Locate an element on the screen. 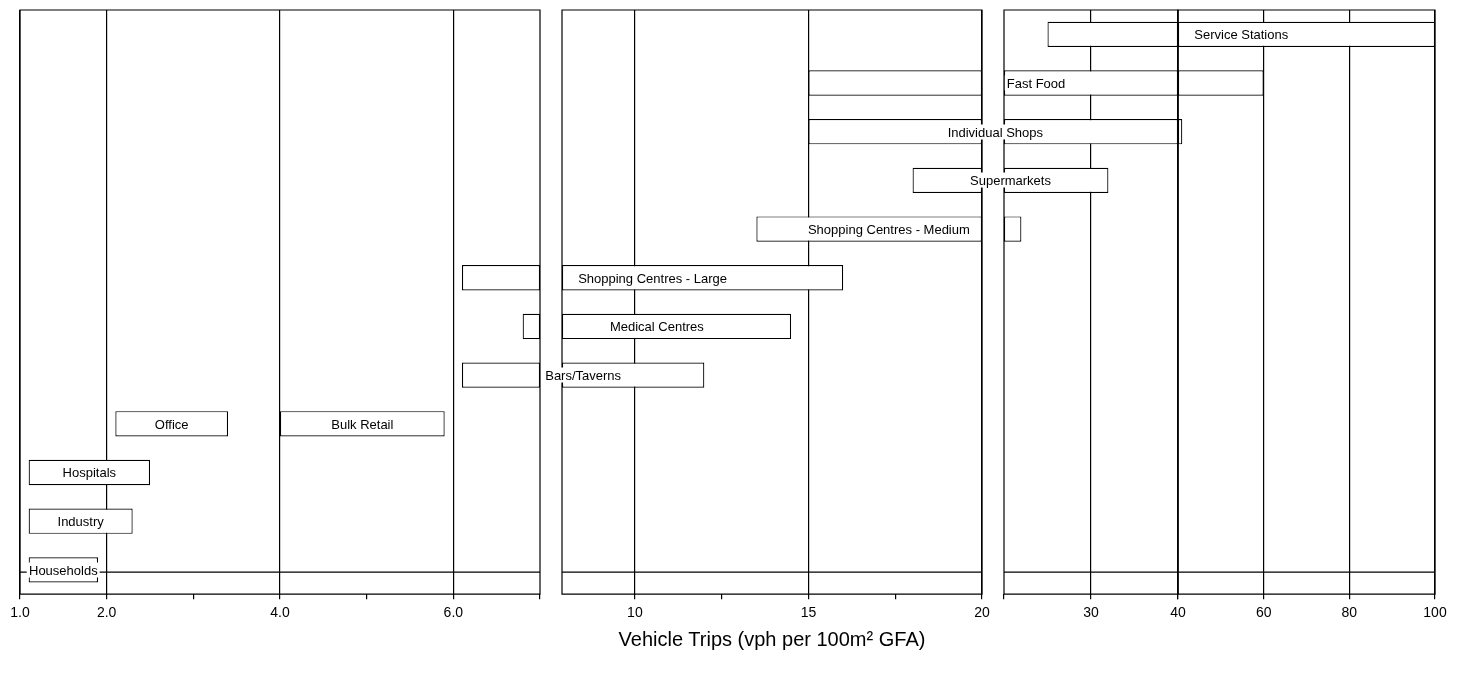 This screenshot has height=673, width=1465. x-tick-label: 15 is located at coordinates (808, 612).